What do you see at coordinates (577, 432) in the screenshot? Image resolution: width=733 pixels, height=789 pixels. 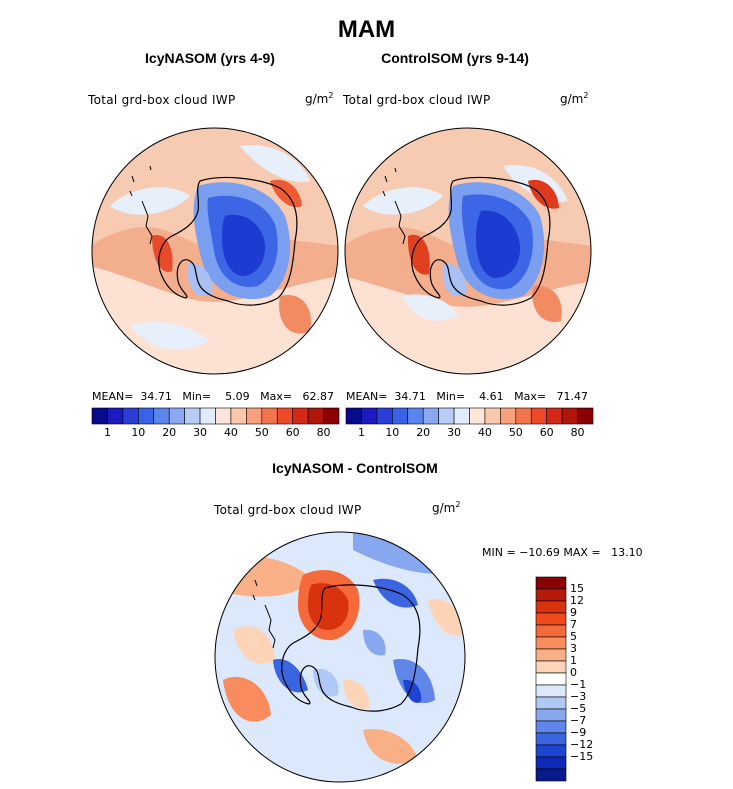 I see `panel2-colorbar-tick-label: 80` at bounding box center [577, 432].